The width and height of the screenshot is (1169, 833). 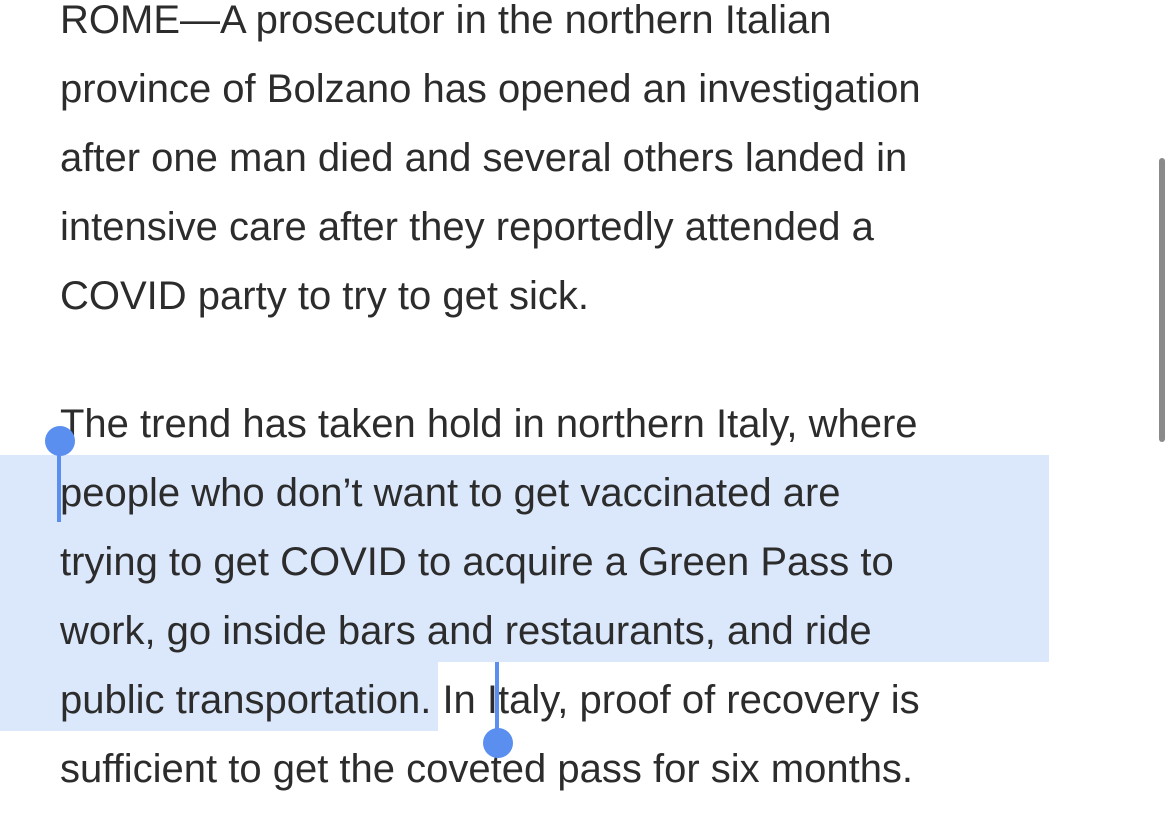 I want to click on selection-start-handle-bar, so click(x=59, y=483).